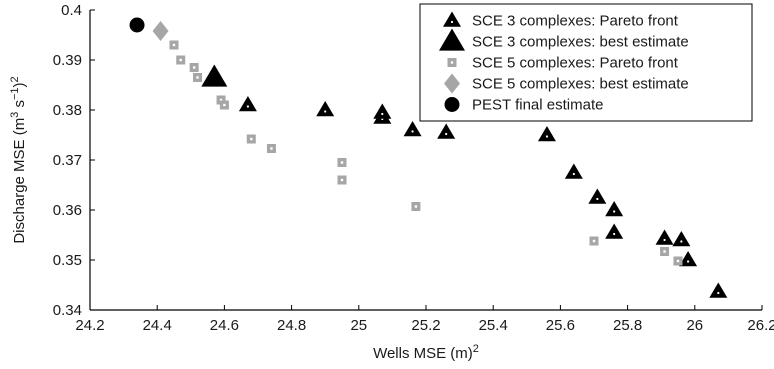 Image resolution: width=774 pixels, height=369 pixels. I want to click on y-axis-ticks: 0.34 0.35 0.36 0.37 0.38 0.39 0.4, so click(74, 160).